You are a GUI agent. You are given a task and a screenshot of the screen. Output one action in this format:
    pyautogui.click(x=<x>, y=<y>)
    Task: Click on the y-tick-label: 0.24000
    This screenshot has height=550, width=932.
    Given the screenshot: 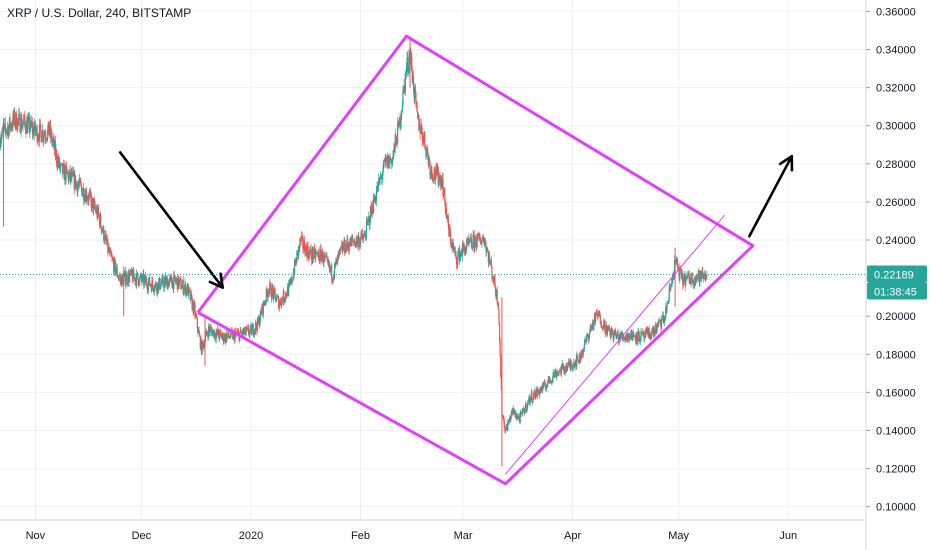 What is the action you would take?
    pyautogui.click(x=896, y=241)
    